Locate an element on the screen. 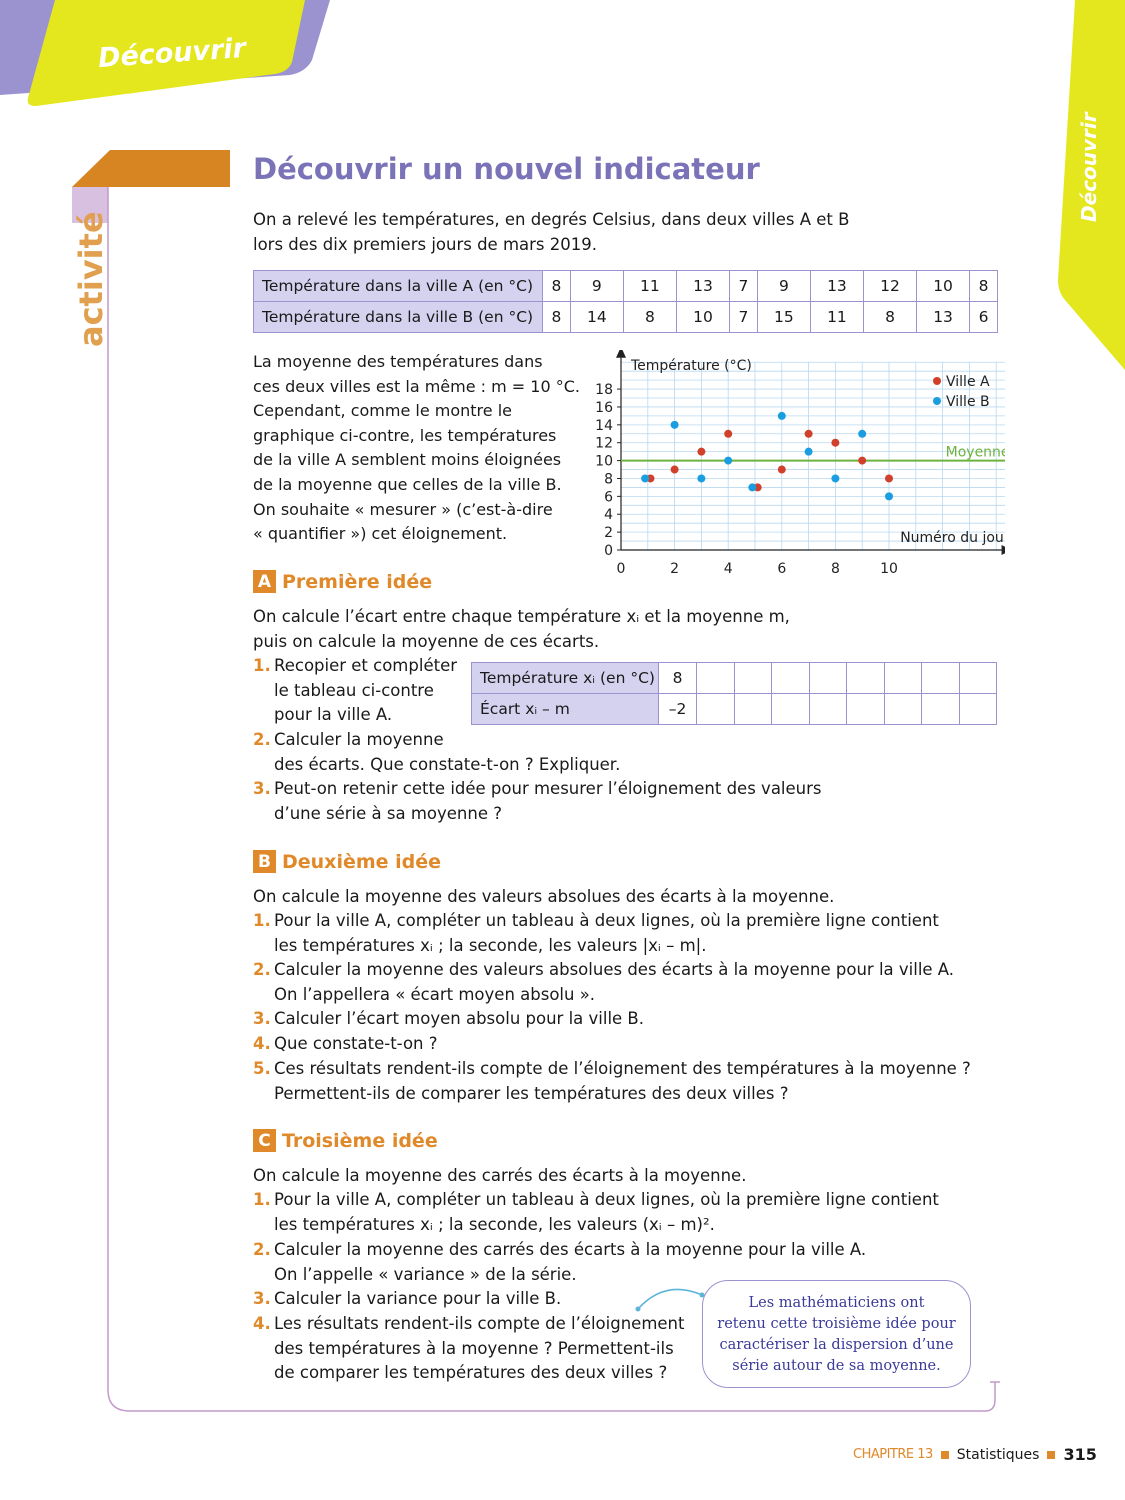 This screenshot has width=1125, height=1500. paragraph-line: « quantifier ») cet éloignement. is located at coordinates (380, 534).